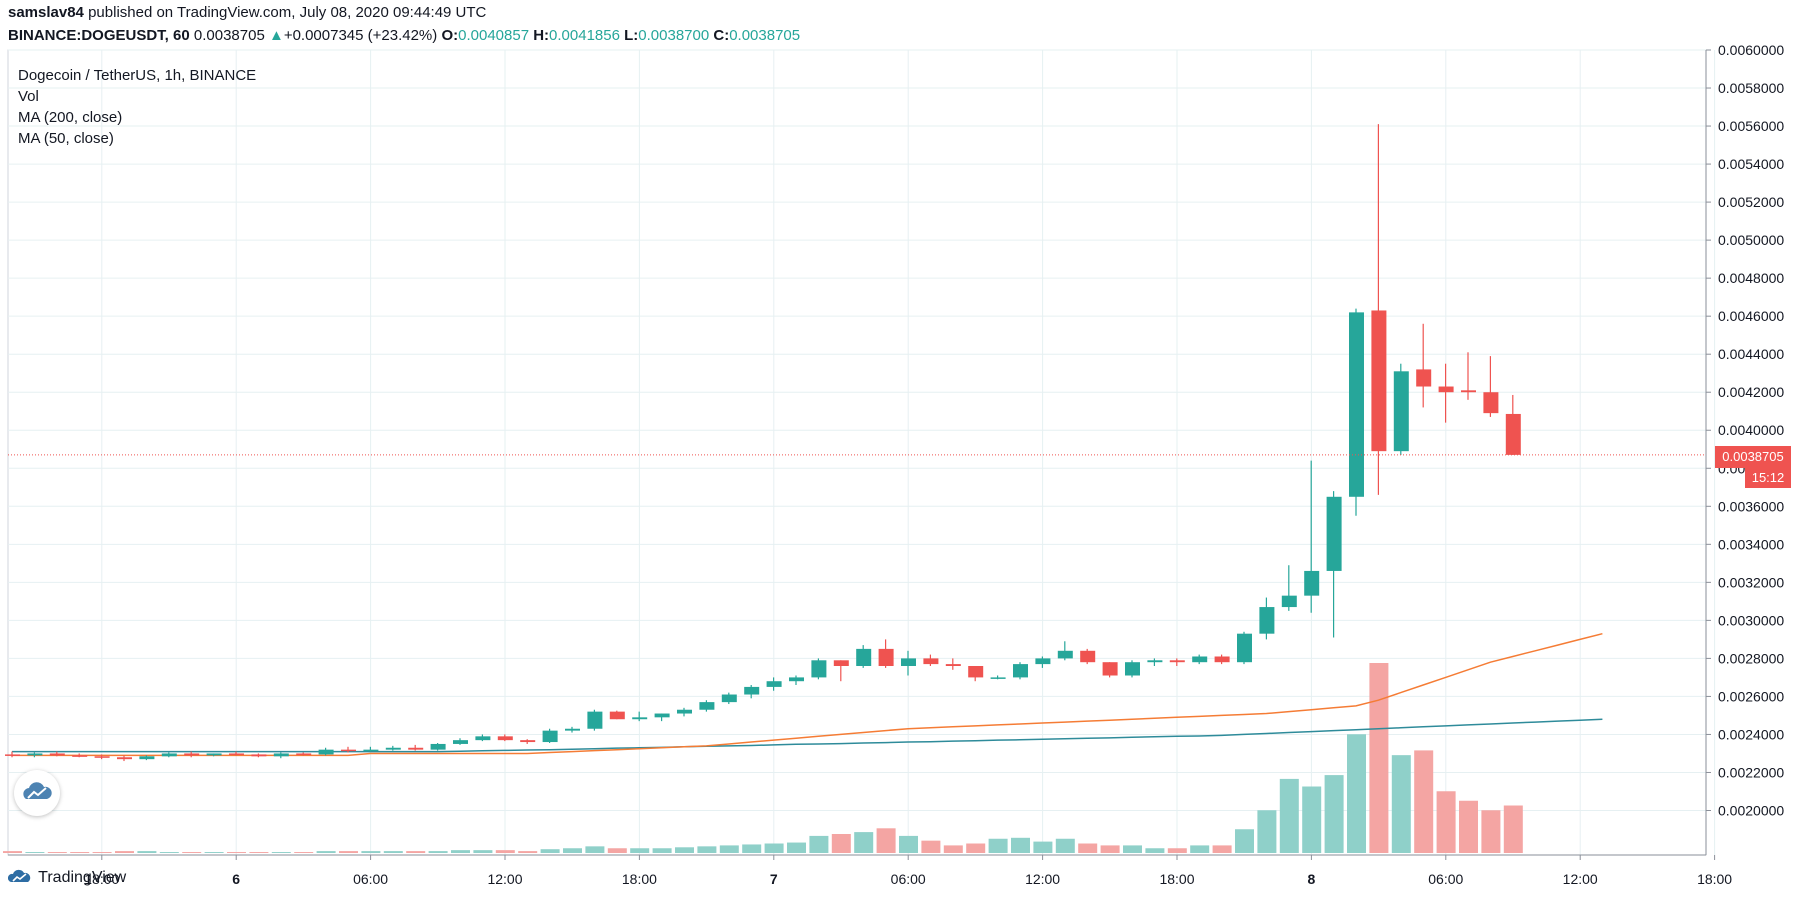 The height and width of the screenshot is (901, 1805). What do you see at coordinates (908, 879) in the screenshot?
I see `x-tick-label: 06:00` at bounding box center [908, 879].